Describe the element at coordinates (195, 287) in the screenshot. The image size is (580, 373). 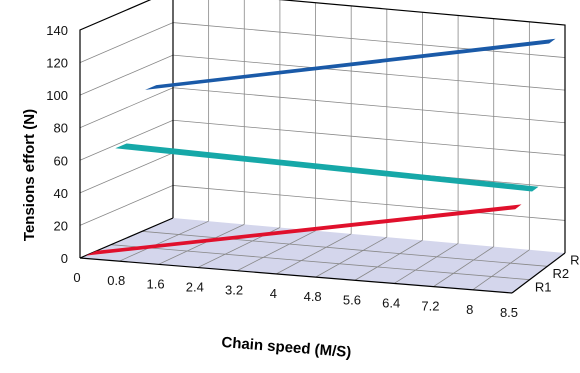
I see `x-tick-label: 2.4` at that location.